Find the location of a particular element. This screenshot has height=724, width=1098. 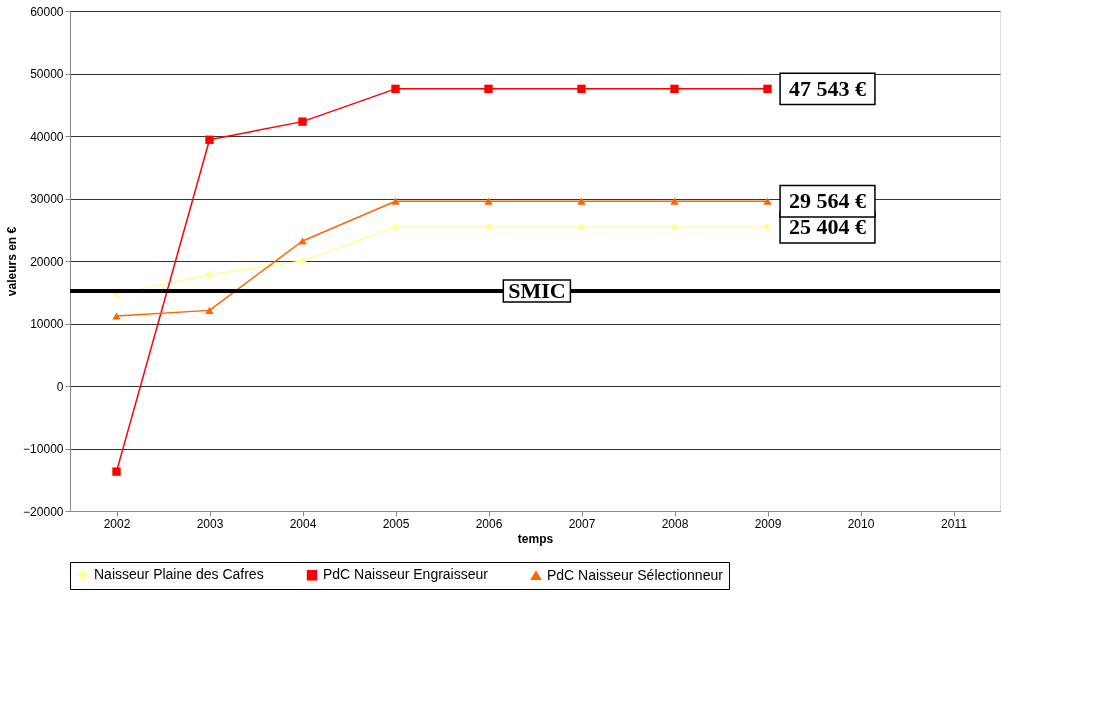

ref-line-label: SMIC is located at coordinates (537, 290).